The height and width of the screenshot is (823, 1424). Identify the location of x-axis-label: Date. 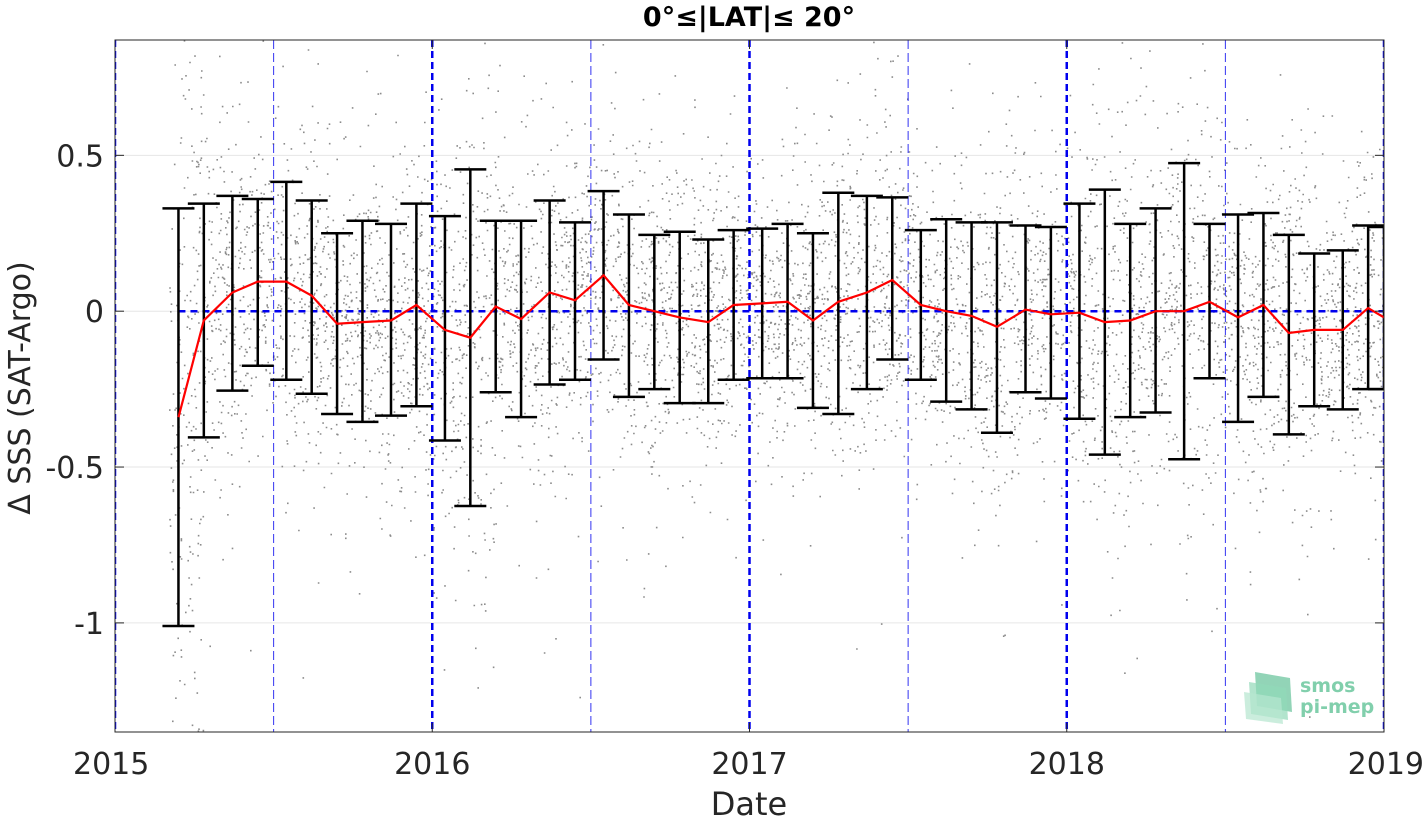
(749, 802).